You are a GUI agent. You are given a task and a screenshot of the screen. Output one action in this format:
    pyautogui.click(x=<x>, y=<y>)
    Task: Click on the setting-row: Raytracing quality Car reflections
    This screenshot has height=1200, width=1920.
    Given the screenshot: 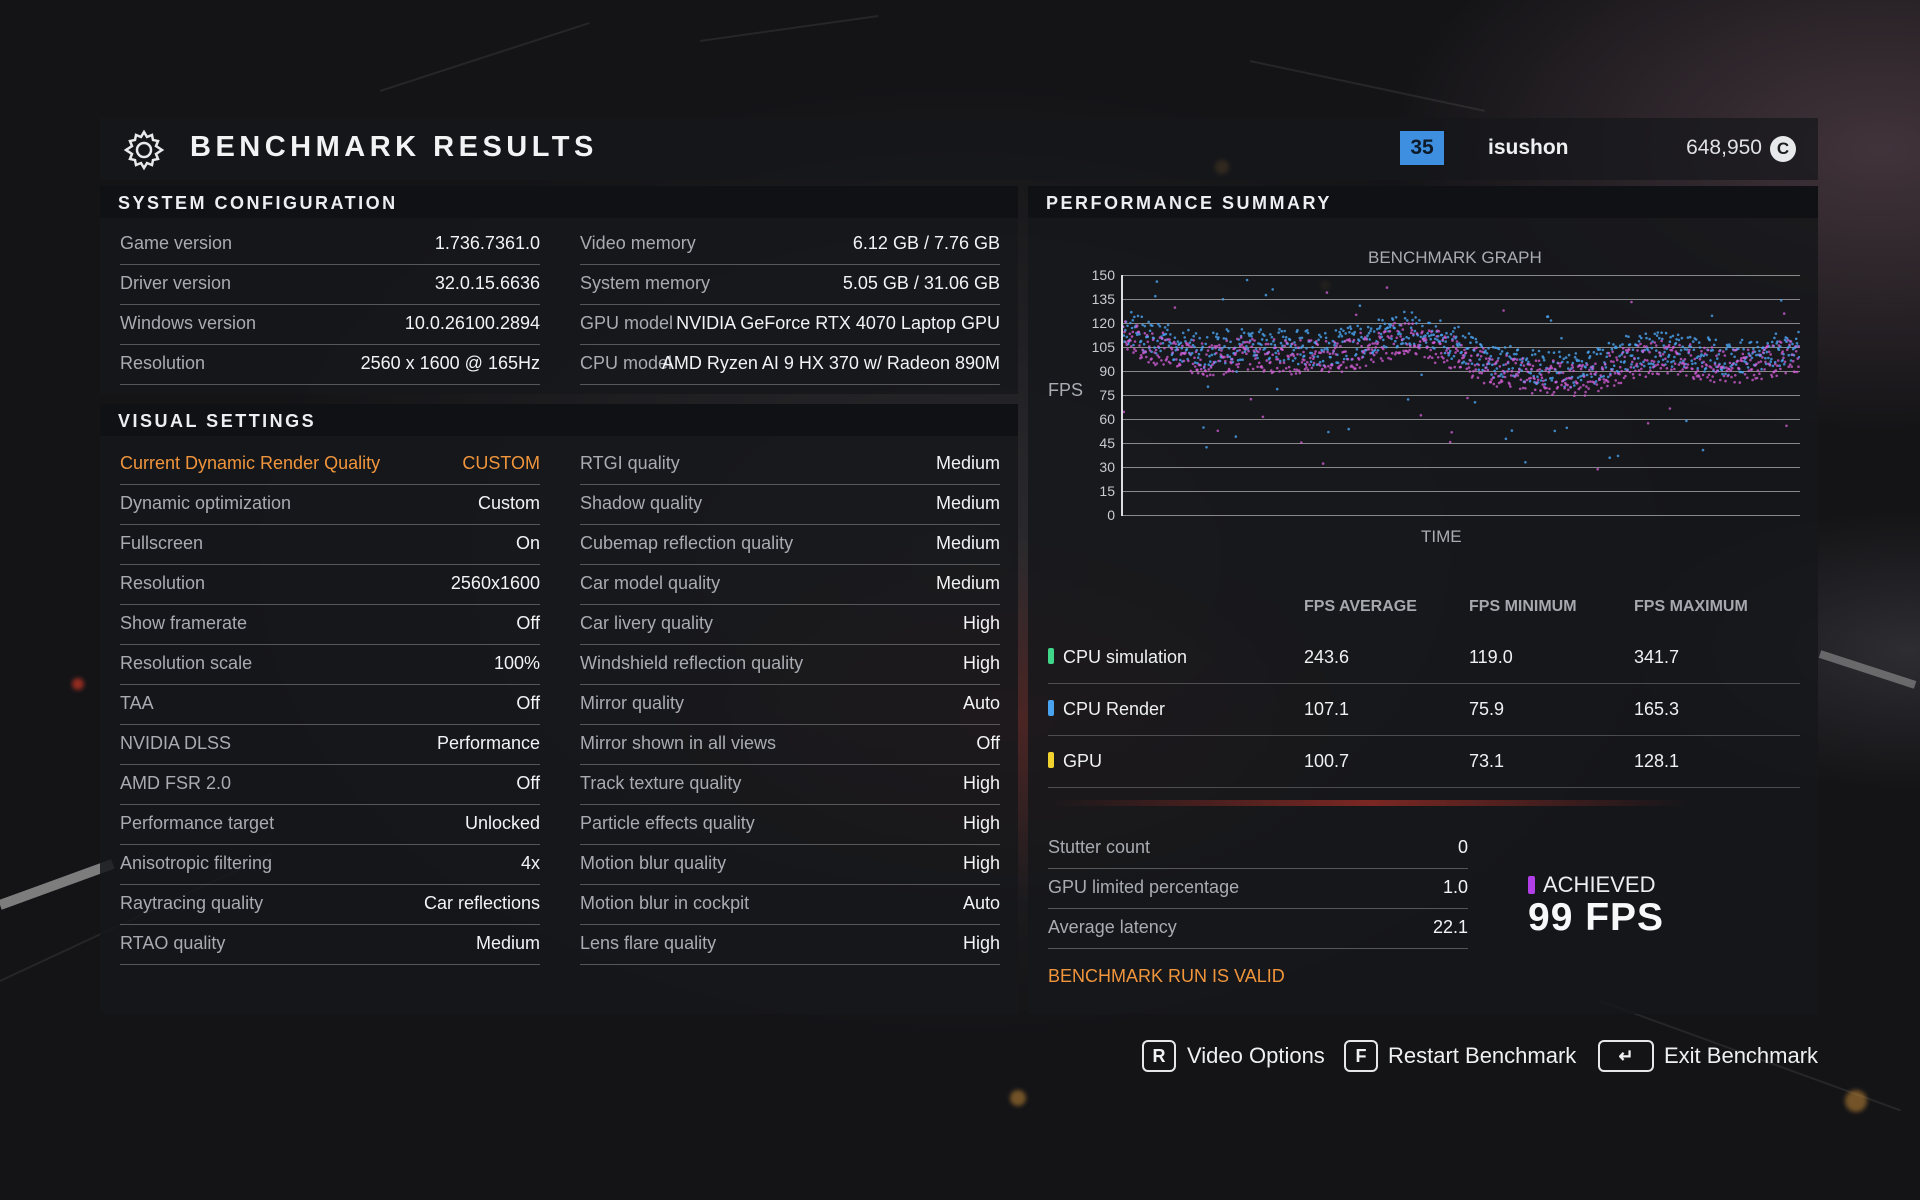 What is the action you would take?
    pyautogui.click(x=330, y=904)
    